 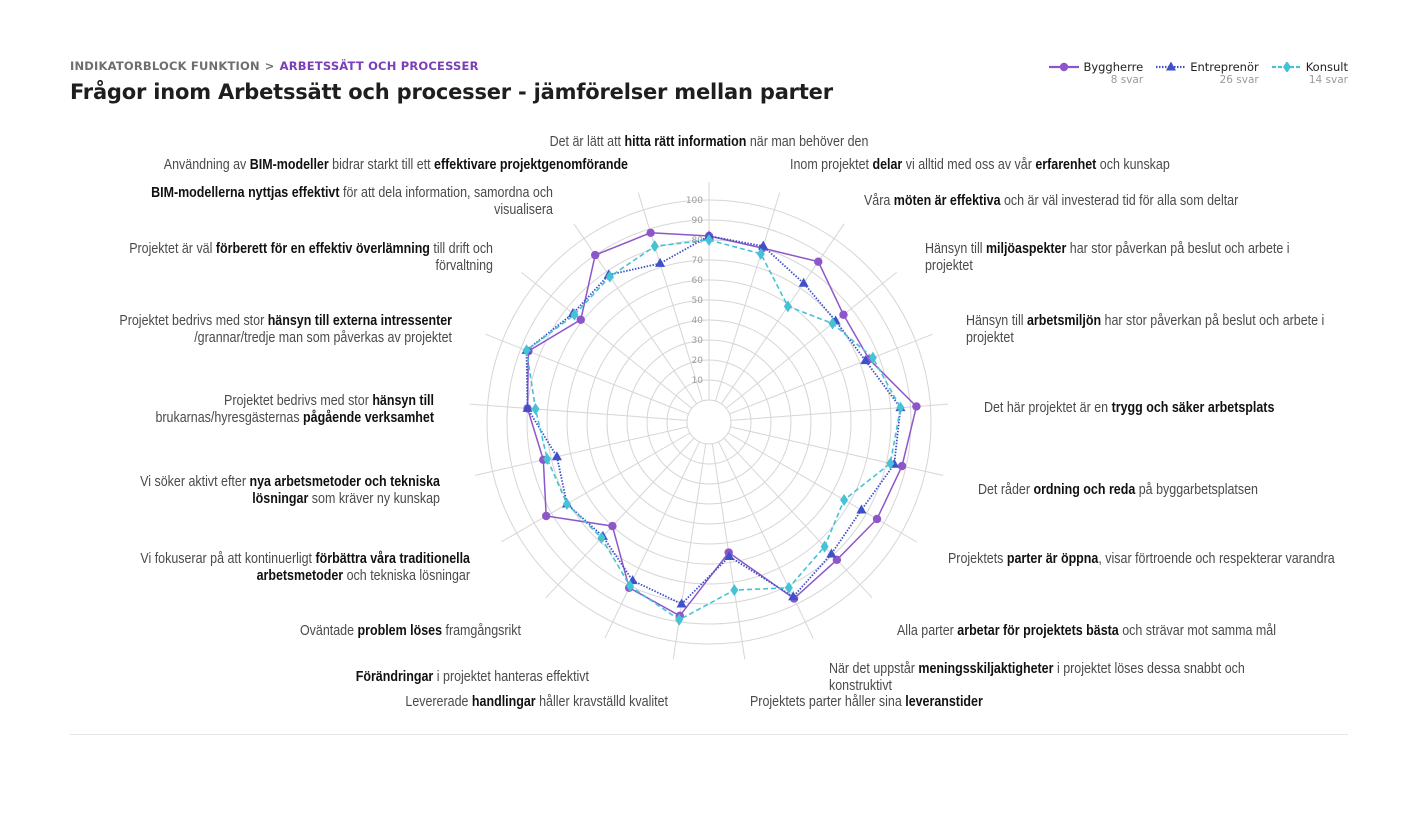 I want to click on legend-item-entreprenor: Entreprenör 26 svar, so click(x=1207, y=73).